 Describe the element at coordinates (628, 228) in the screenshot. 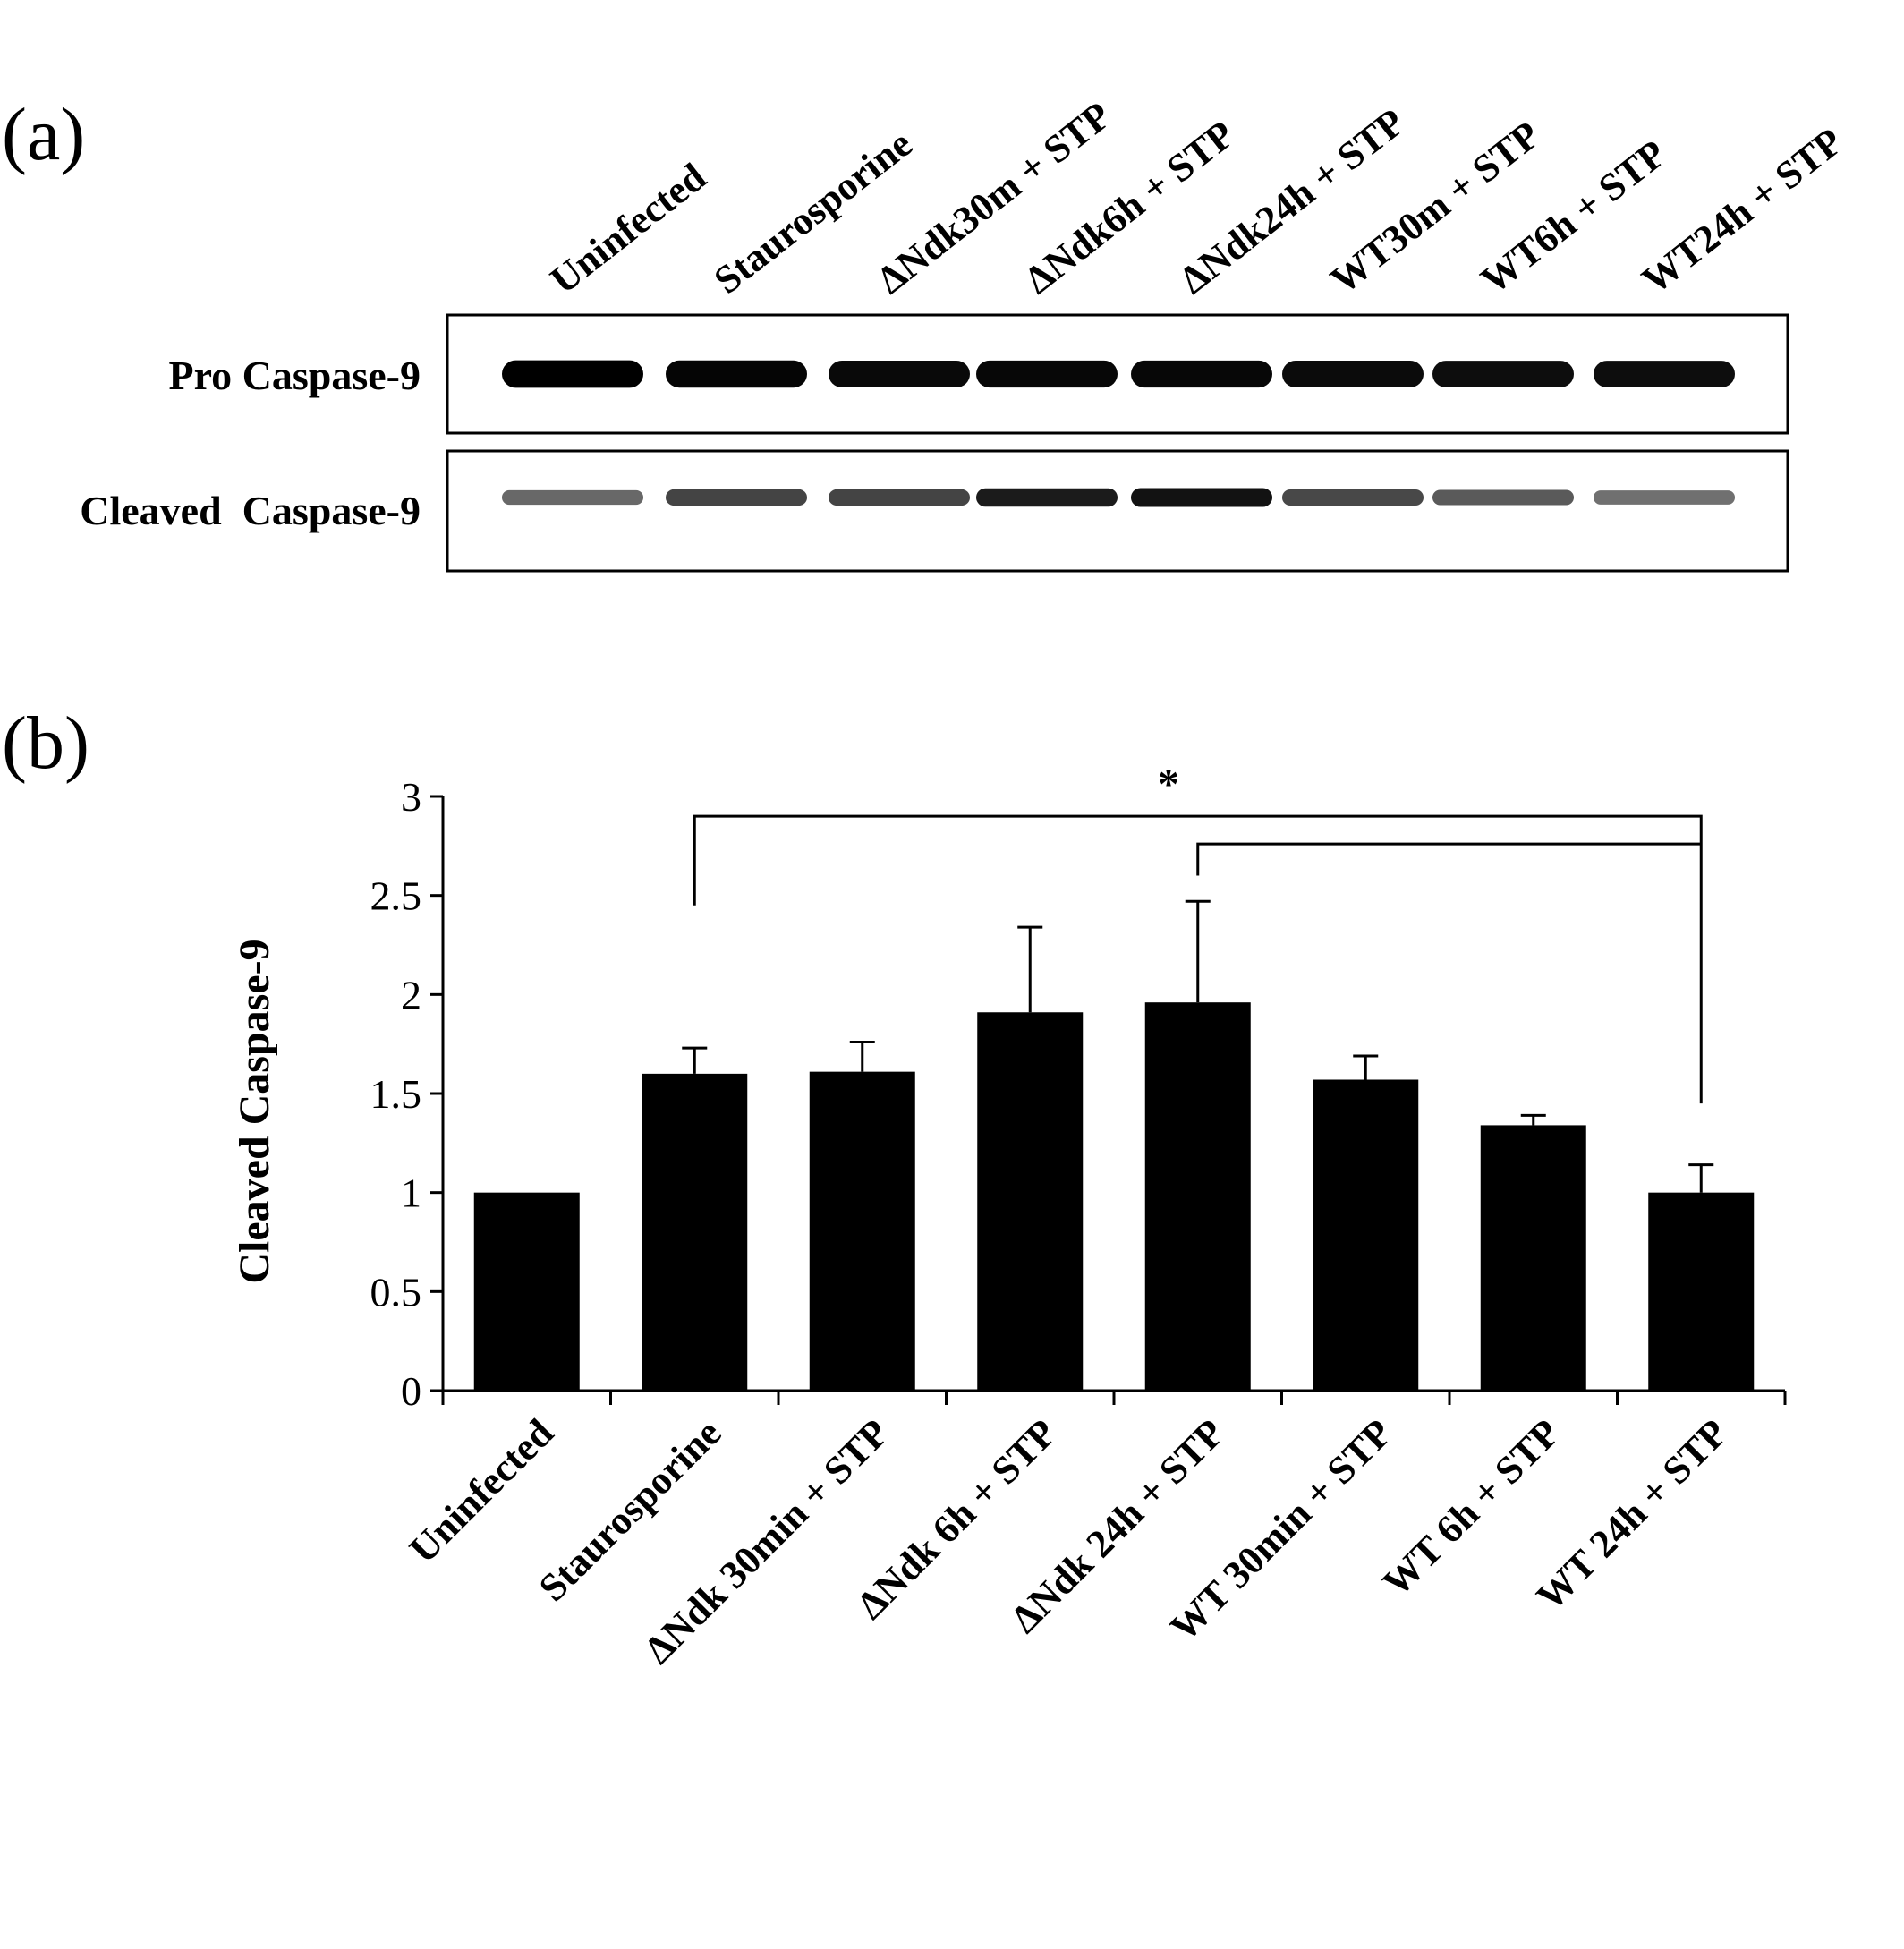

I see `lane-label: Uninfected` at that location.